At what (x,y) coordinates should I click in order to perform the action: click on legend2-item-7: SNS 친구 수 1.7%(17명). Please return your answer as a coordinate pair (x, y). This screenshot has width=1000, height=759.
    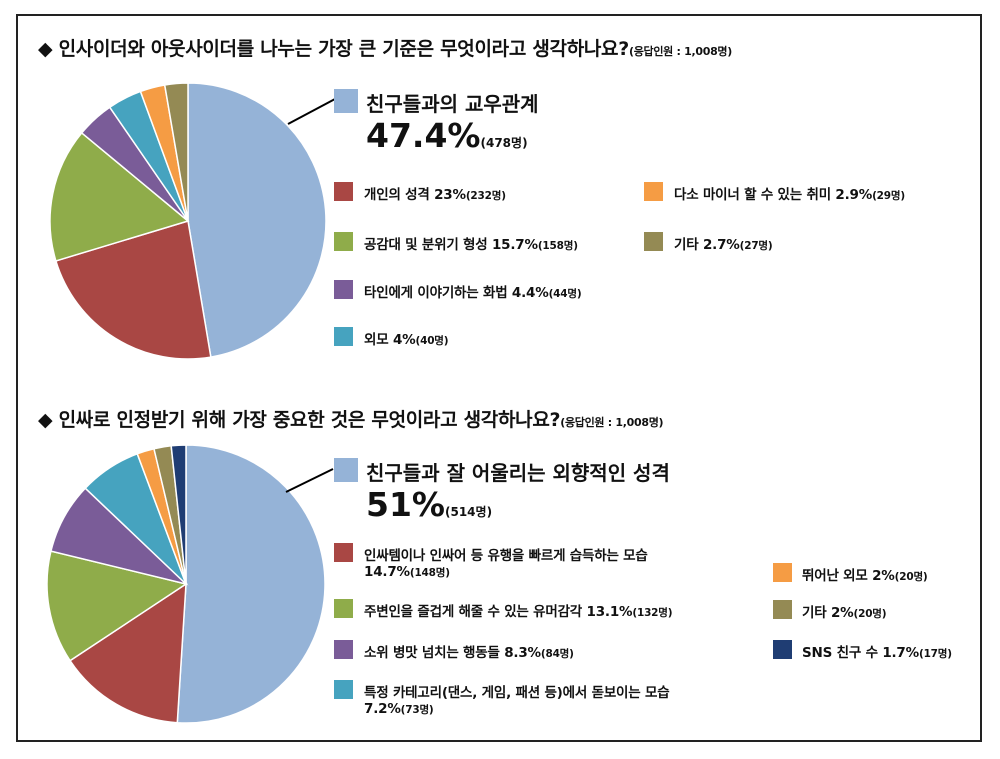
    Looking at the image, I should click on (877, 653).